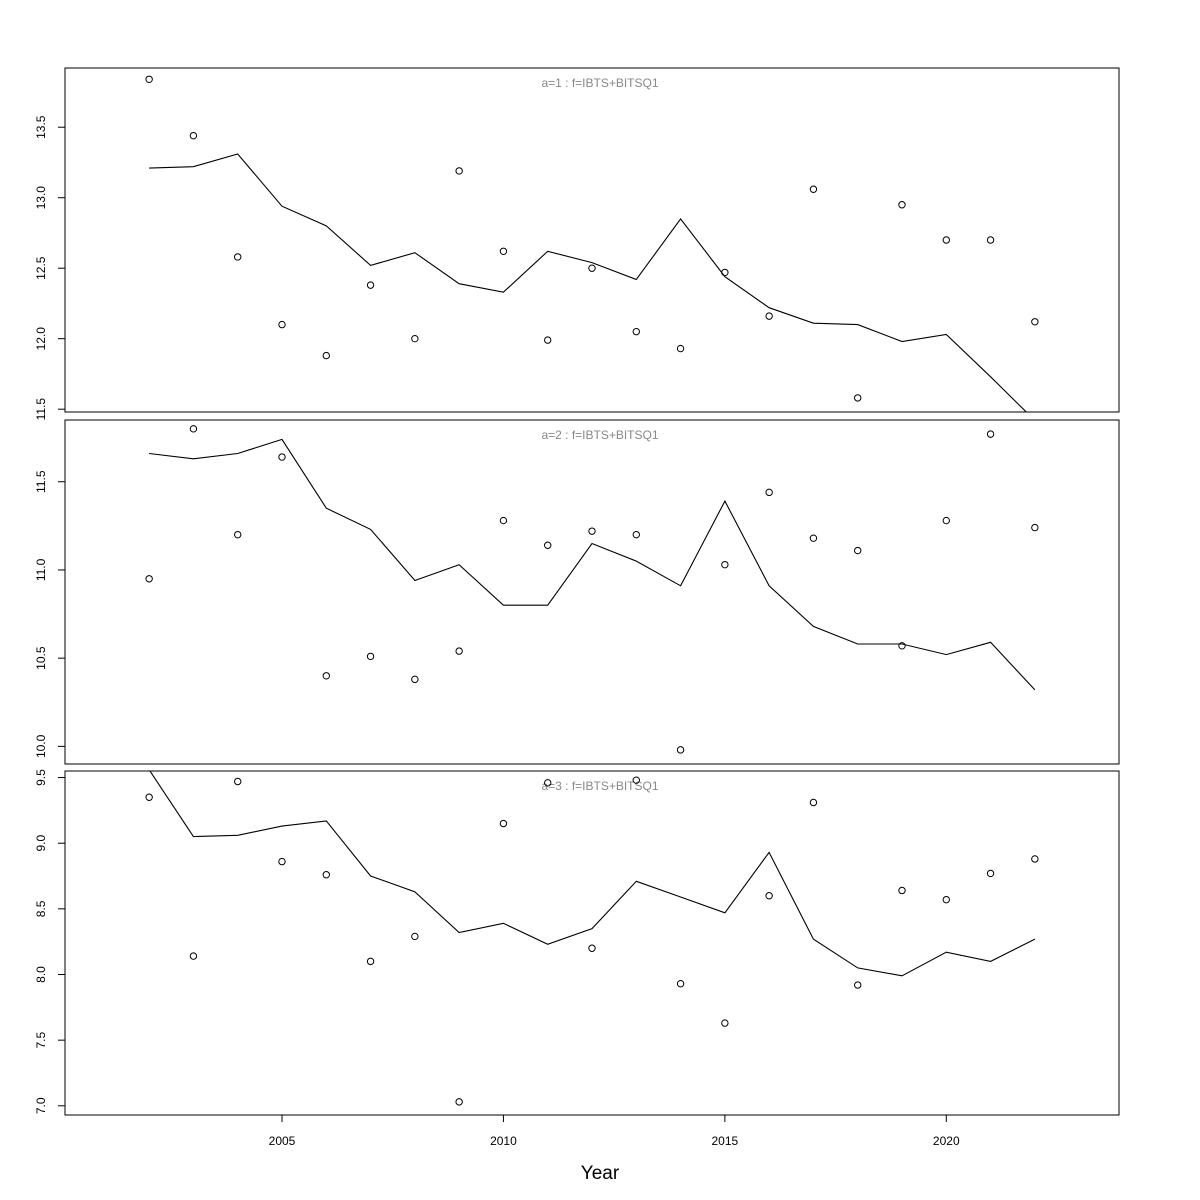 Image resolution: width=1200 pixels, height=1200 pixels. I want to click on y-tick-label: 12.0, so click(41, 339).